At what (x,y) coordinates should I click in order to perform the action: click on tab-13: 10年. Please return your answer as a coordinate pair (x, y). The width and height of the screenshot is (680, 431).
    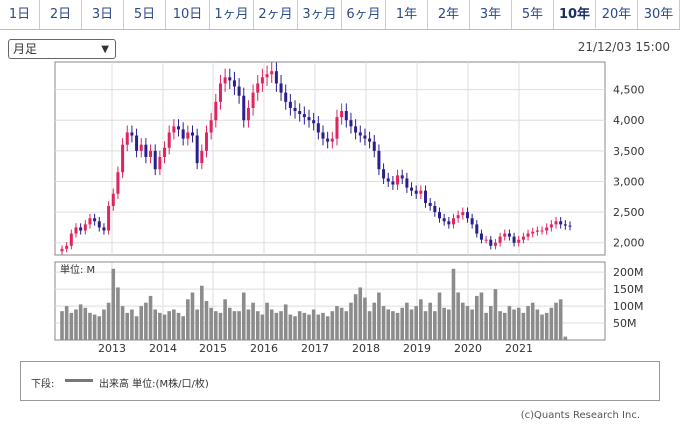
    Looking at the image, I should click on (575, 14).